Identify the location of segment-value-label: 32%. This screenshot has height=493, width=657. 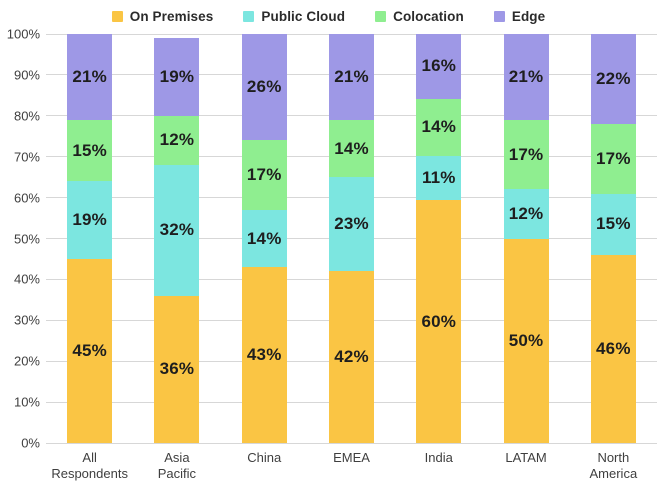
(177, 230).